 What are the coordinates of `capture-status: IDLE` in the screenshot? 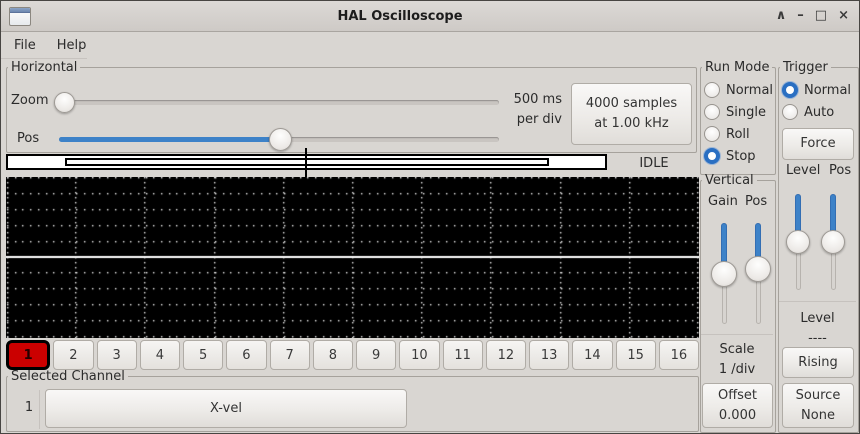 It's located at (654, 163).